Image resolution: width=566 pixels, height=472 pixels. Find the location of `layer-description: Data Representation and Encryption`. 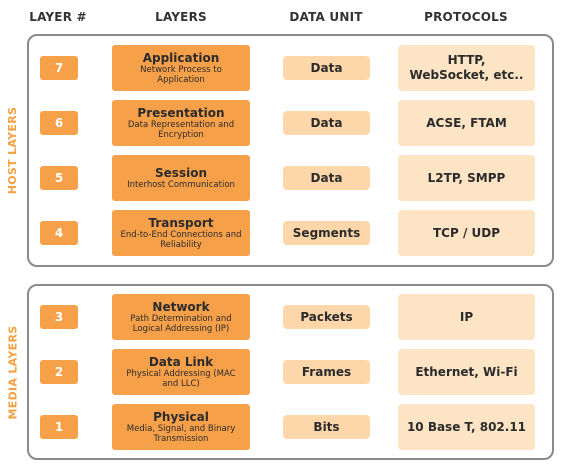

layer-description: Data Representation and Encryption is located at coordinates (181, 130).